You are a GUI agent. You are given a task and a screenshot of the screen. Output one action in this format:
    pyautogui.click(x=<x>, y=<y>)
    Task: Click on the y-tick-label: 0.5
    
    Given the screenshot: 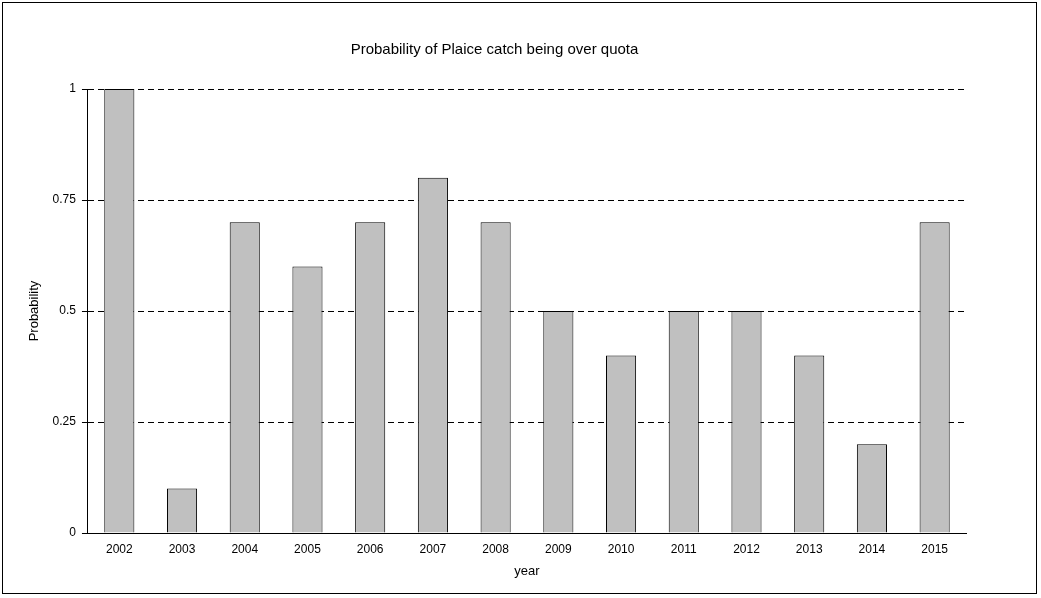 What is the action you would take?
    pyautogui.click(x=68, y=310)
    